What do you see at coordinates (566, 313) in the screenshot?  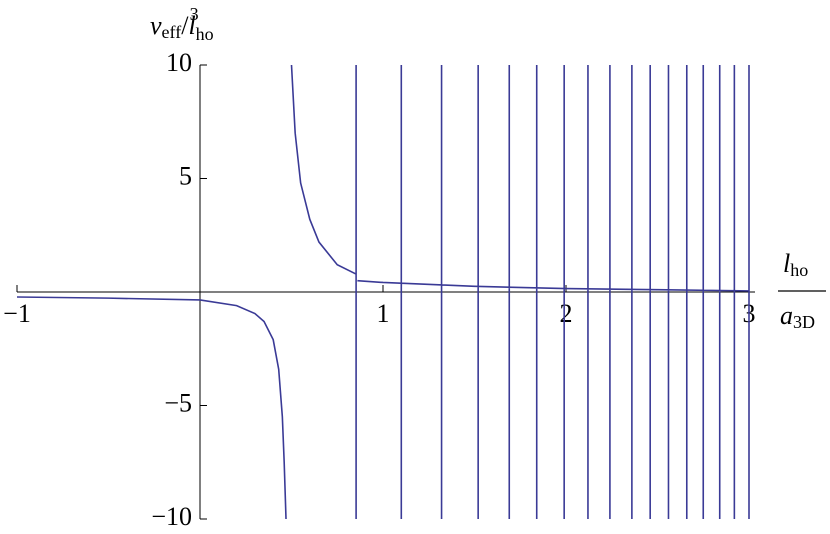 I see `x-tick-label: 2` at bounding box center [566, 313].